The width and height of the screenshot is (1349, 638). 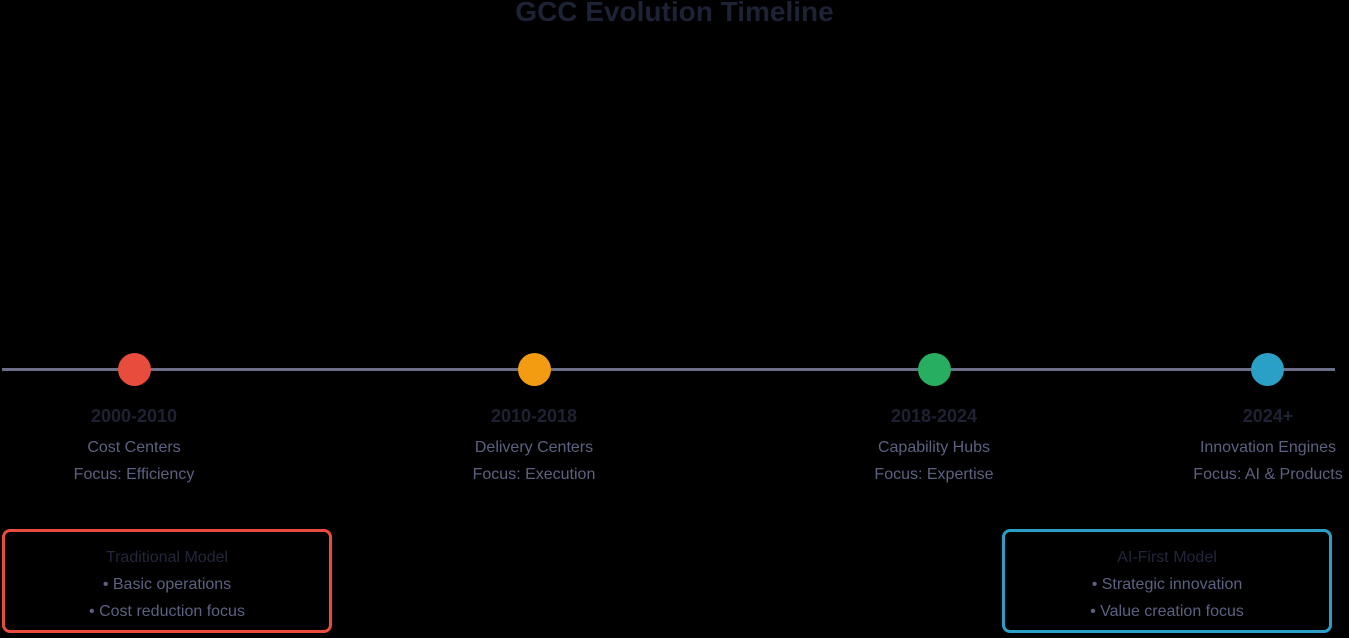 I want to click on milestone-period: 2010-2018, so click(x=534, y=416).